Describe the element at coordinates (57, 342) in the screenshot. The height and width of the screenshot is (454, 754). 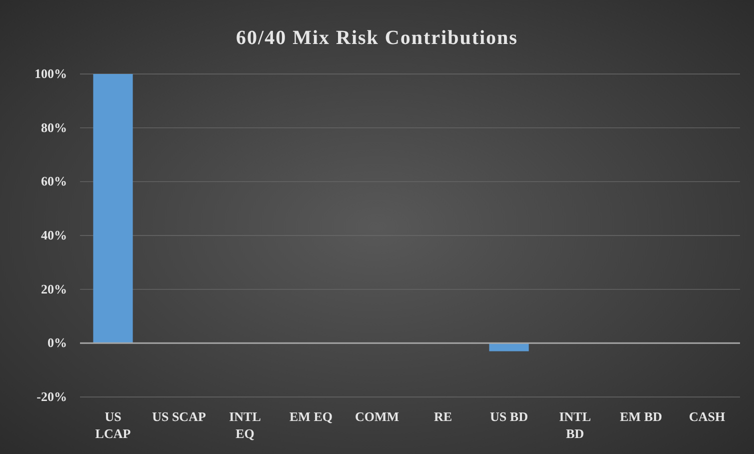
I see `y-tick-label: 0%` at that location.